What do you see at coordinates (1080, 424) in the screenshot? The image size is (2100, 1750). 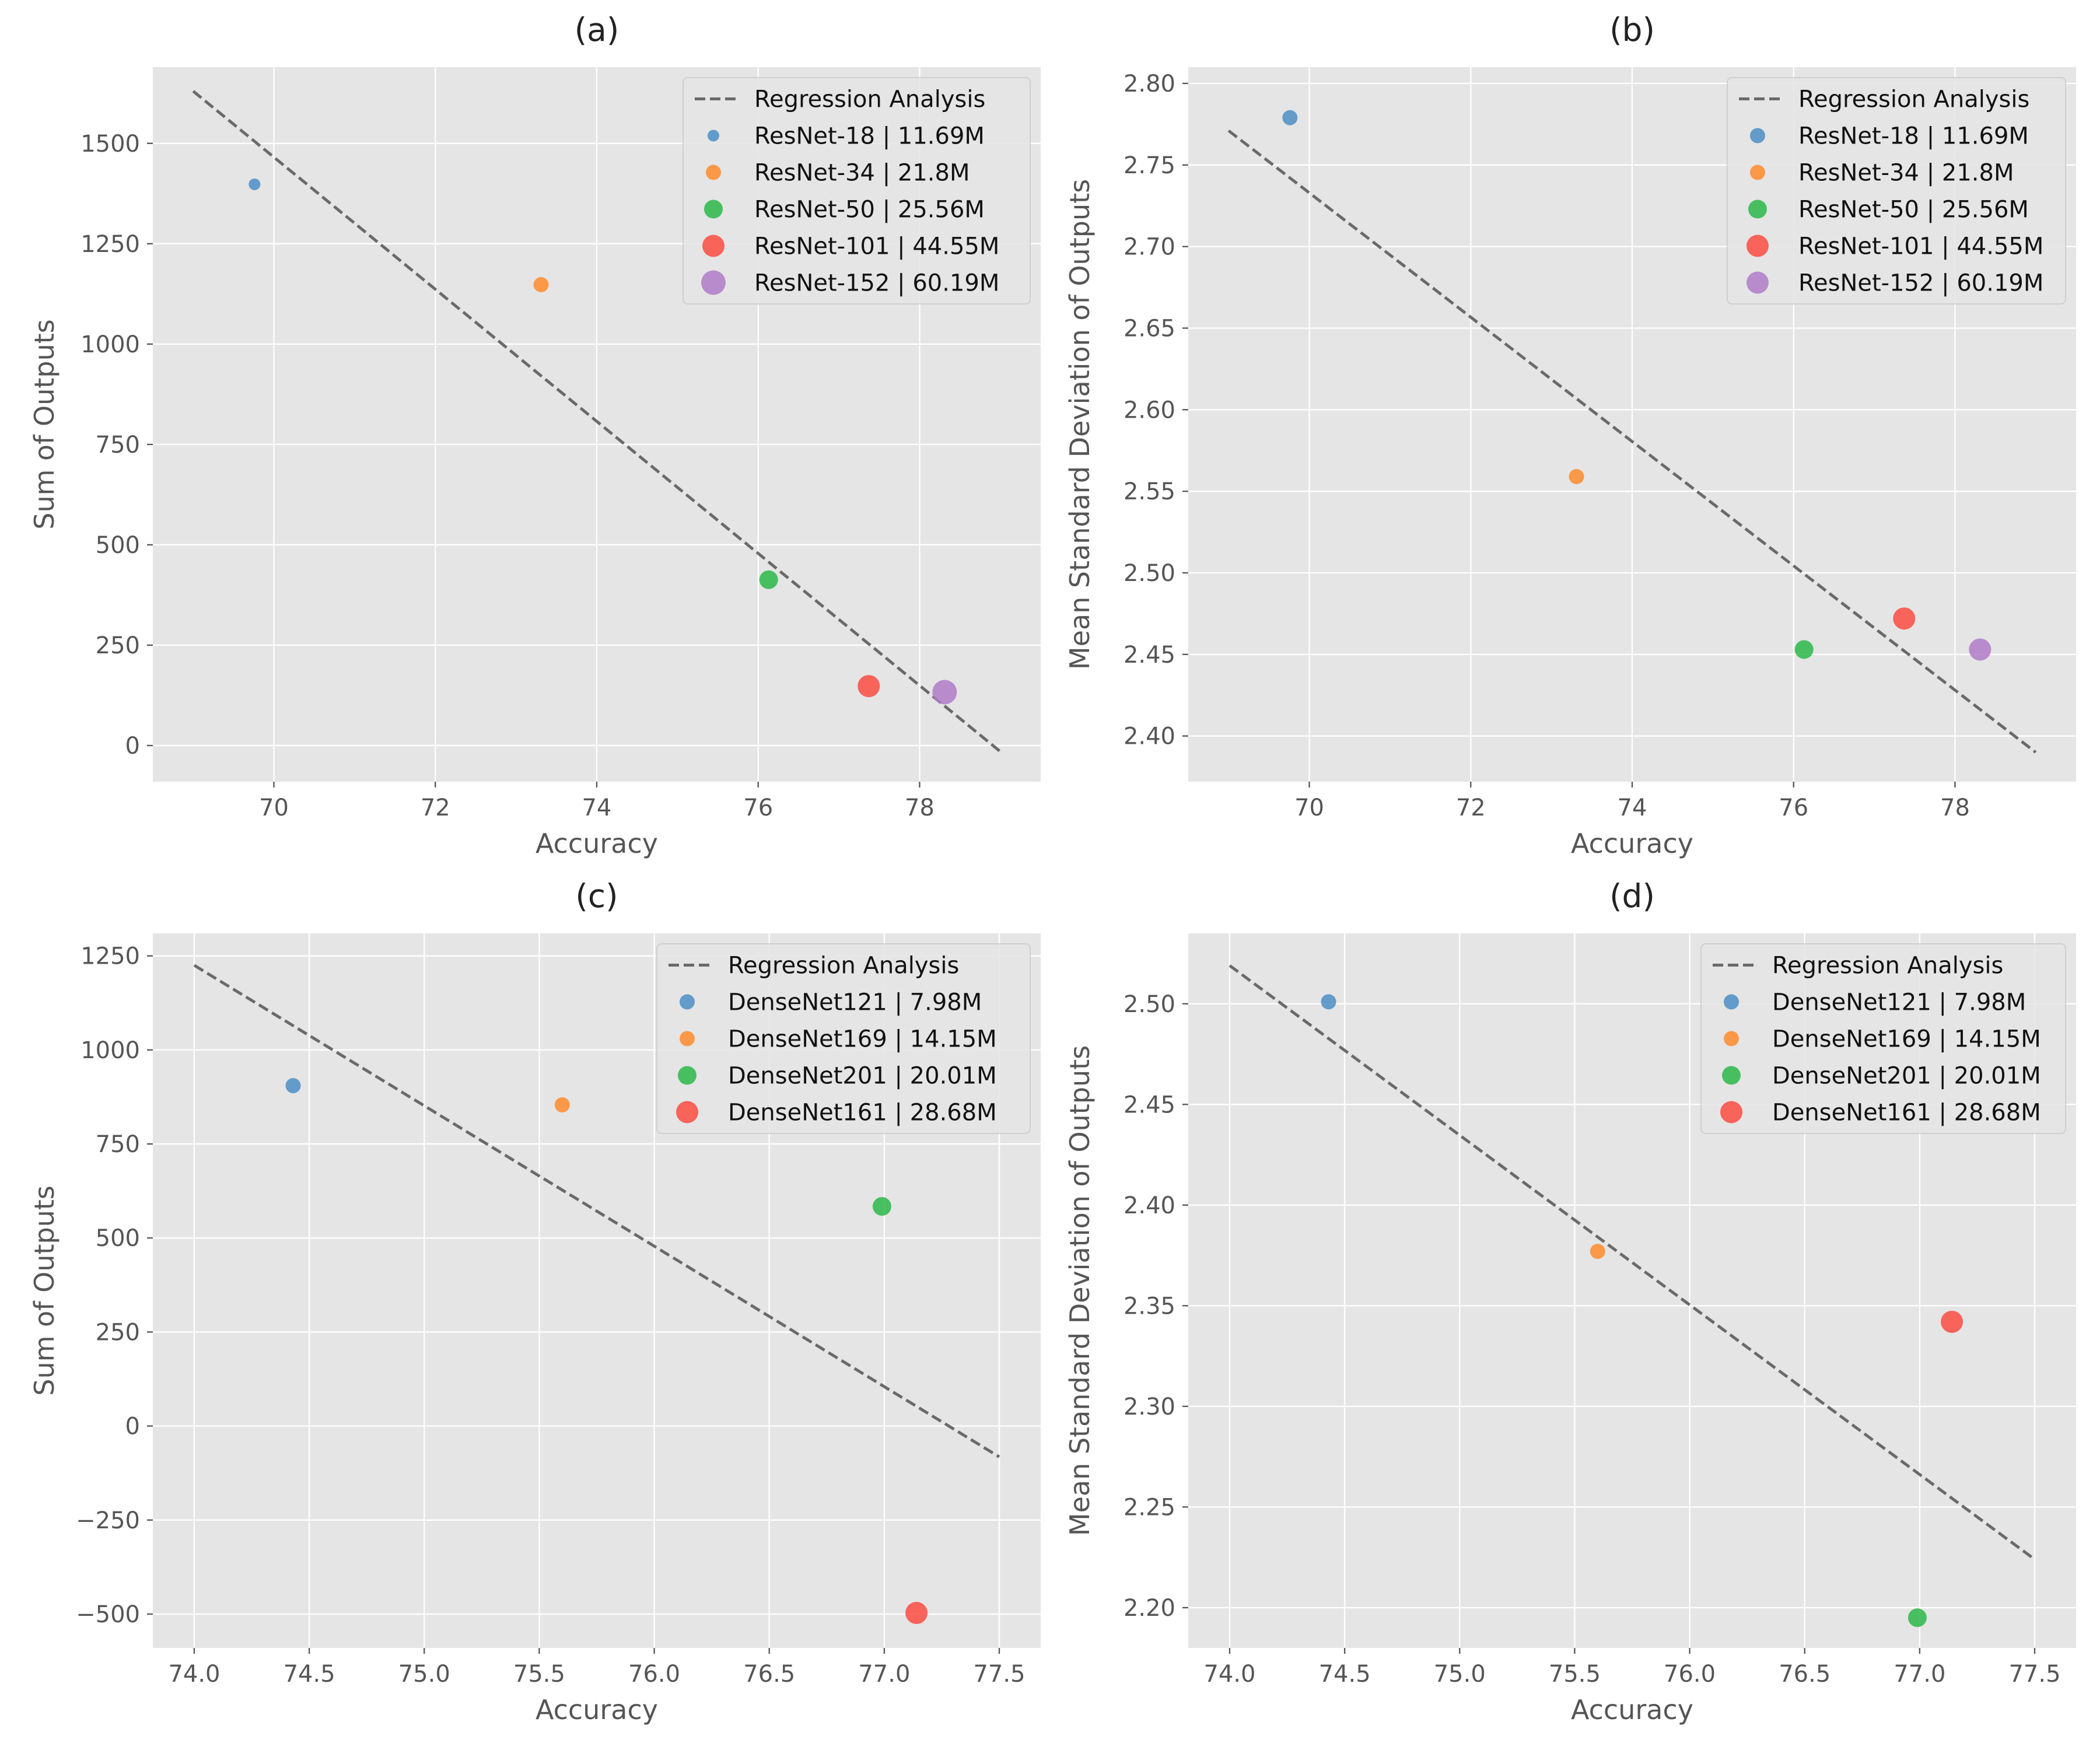 I see `y-axis-label: Mean Standard Deviation of Outputs` at bounding box center [1080, 424].